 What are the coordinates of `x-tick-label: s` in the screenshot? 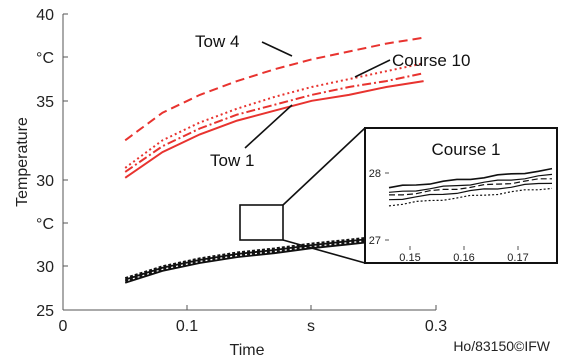 It's located at (311, 326).